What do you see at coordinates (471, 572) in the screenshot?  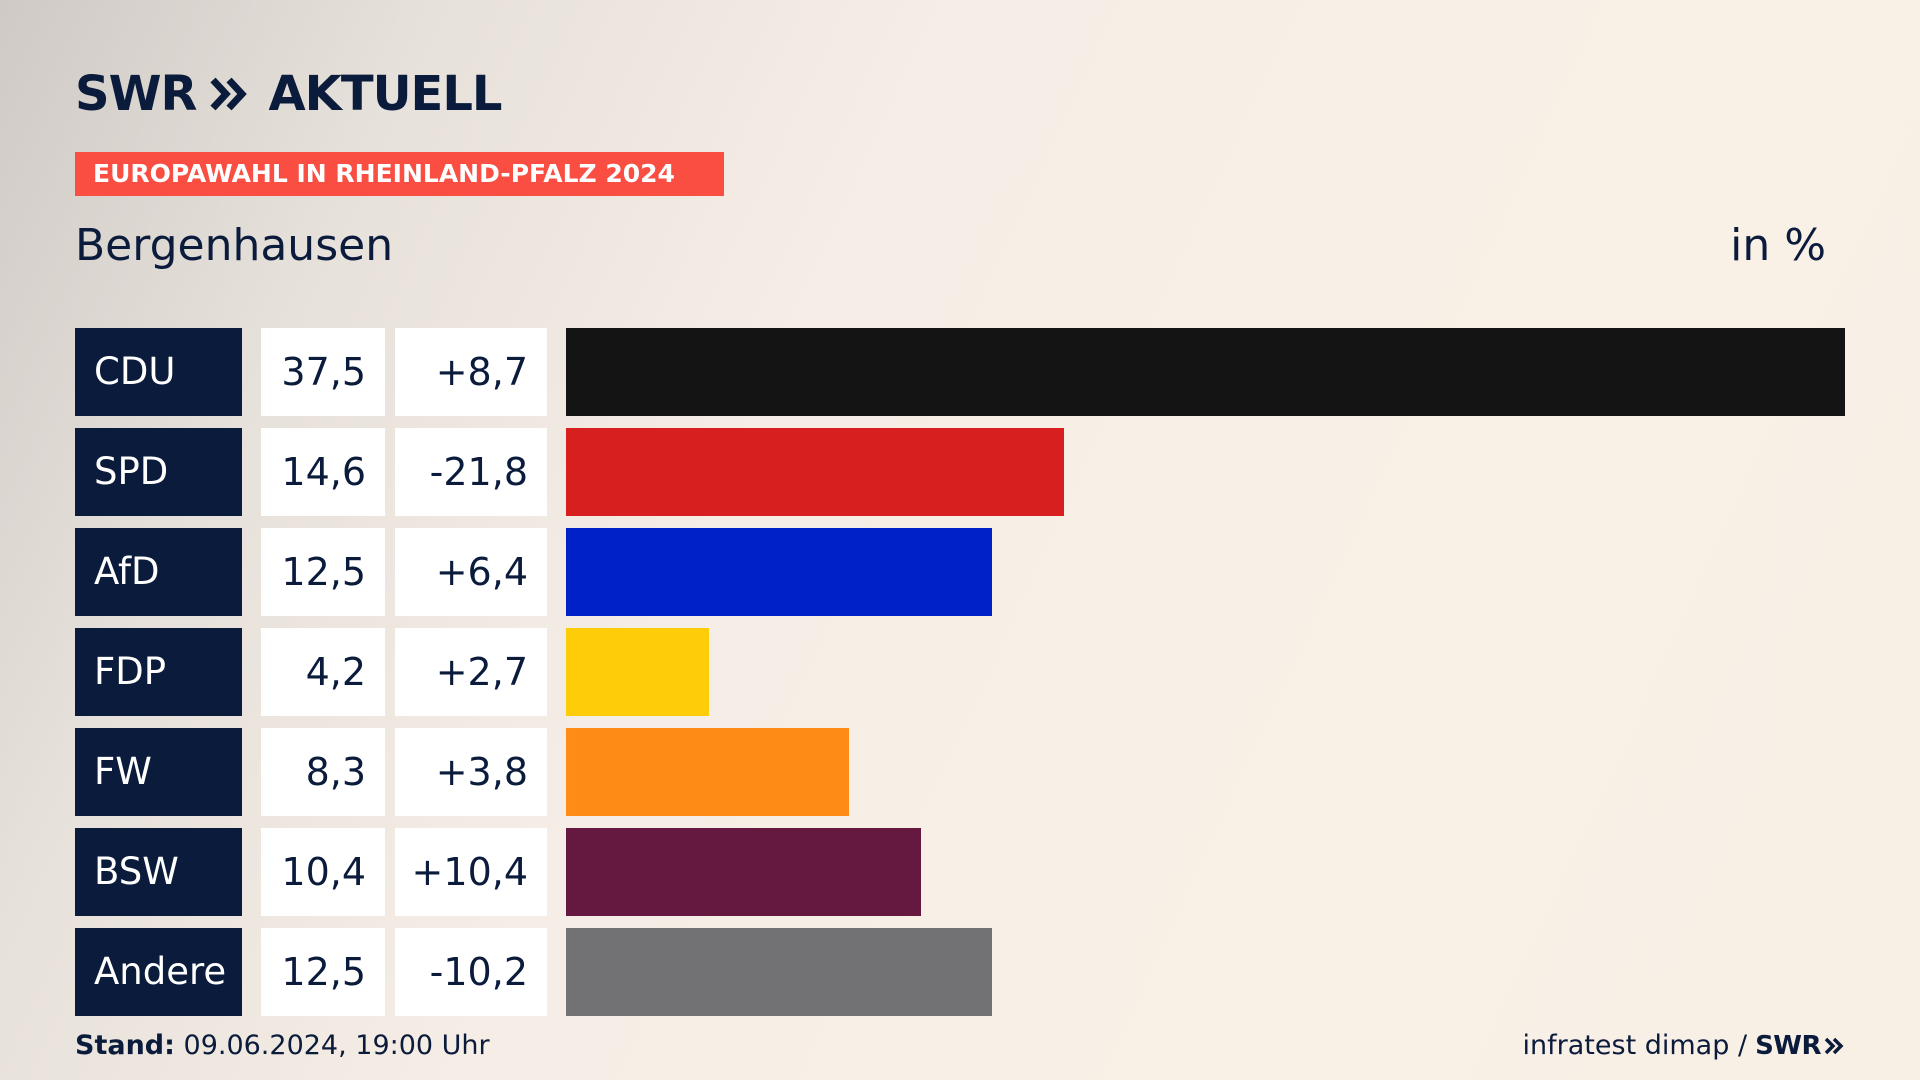 I see `vote-change: +6,4` at bounding box center [471, 572].